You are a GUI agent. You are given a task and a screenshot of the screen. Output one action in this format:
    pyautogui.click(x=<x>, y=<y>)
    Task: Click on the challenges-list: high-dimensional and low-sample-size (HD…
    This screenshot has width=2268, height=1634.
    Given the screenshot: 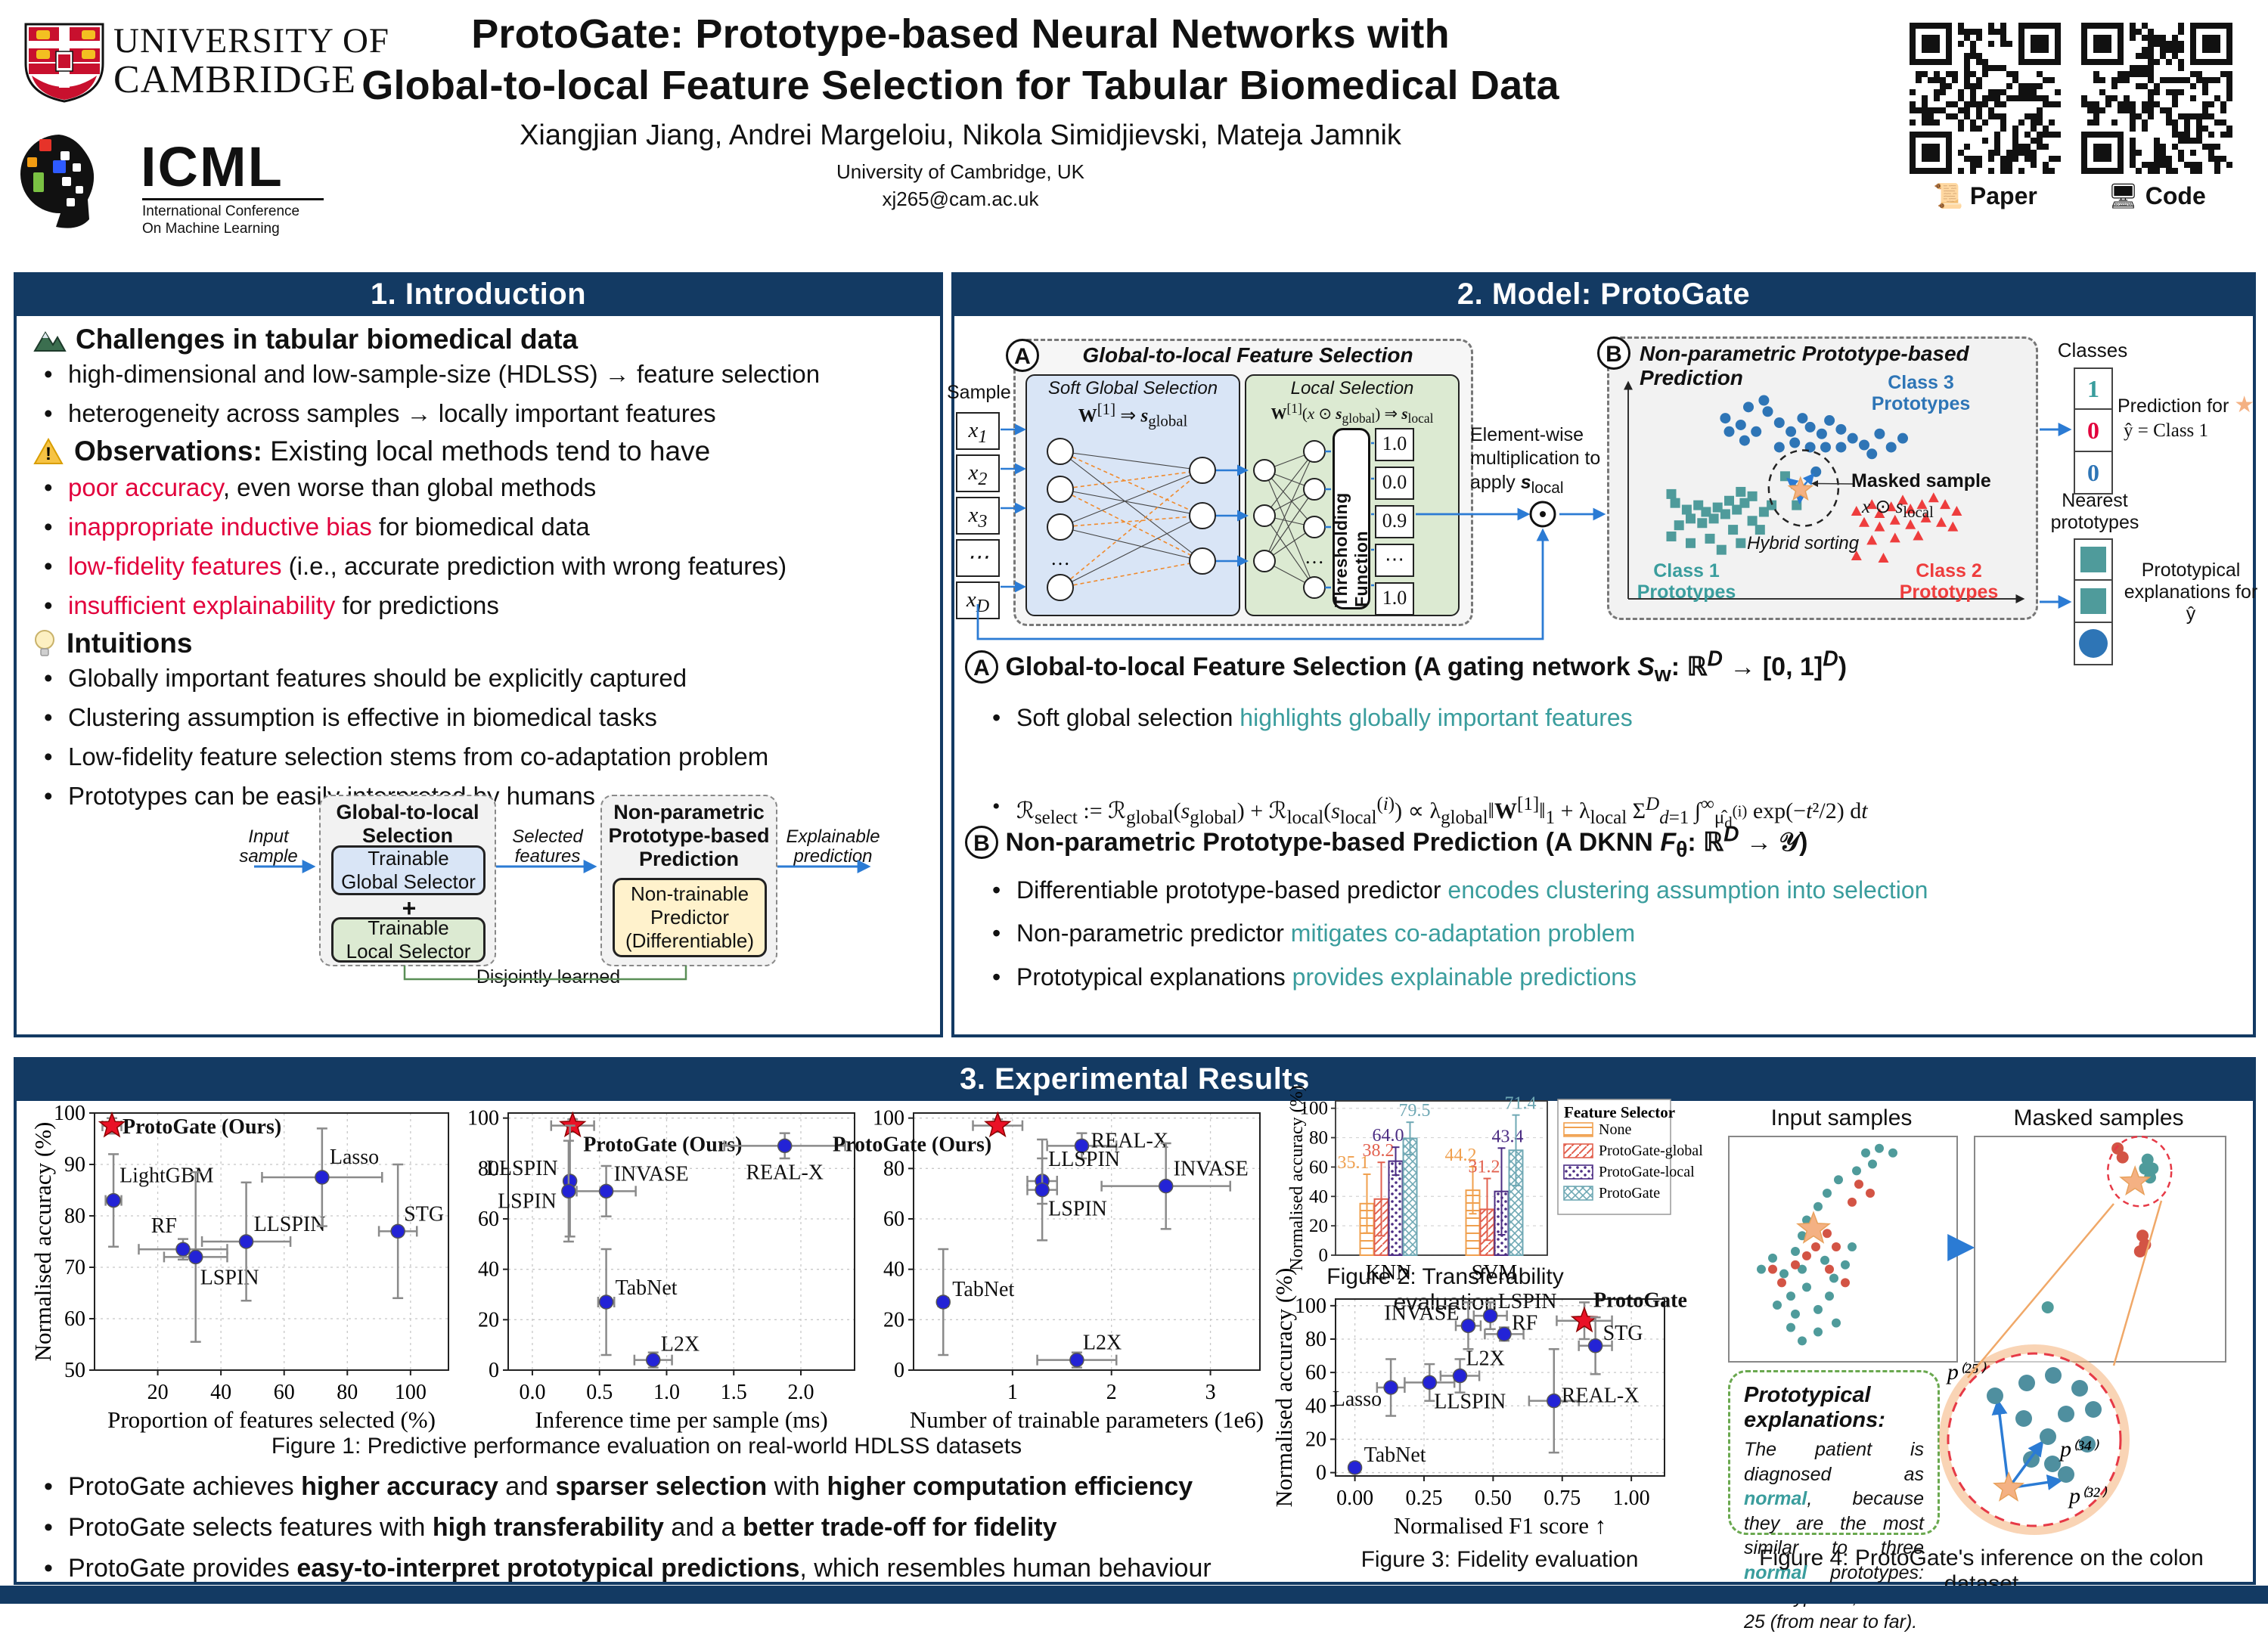 What is the action you would take?
    pyautogui.click(x=480, y=399)
    